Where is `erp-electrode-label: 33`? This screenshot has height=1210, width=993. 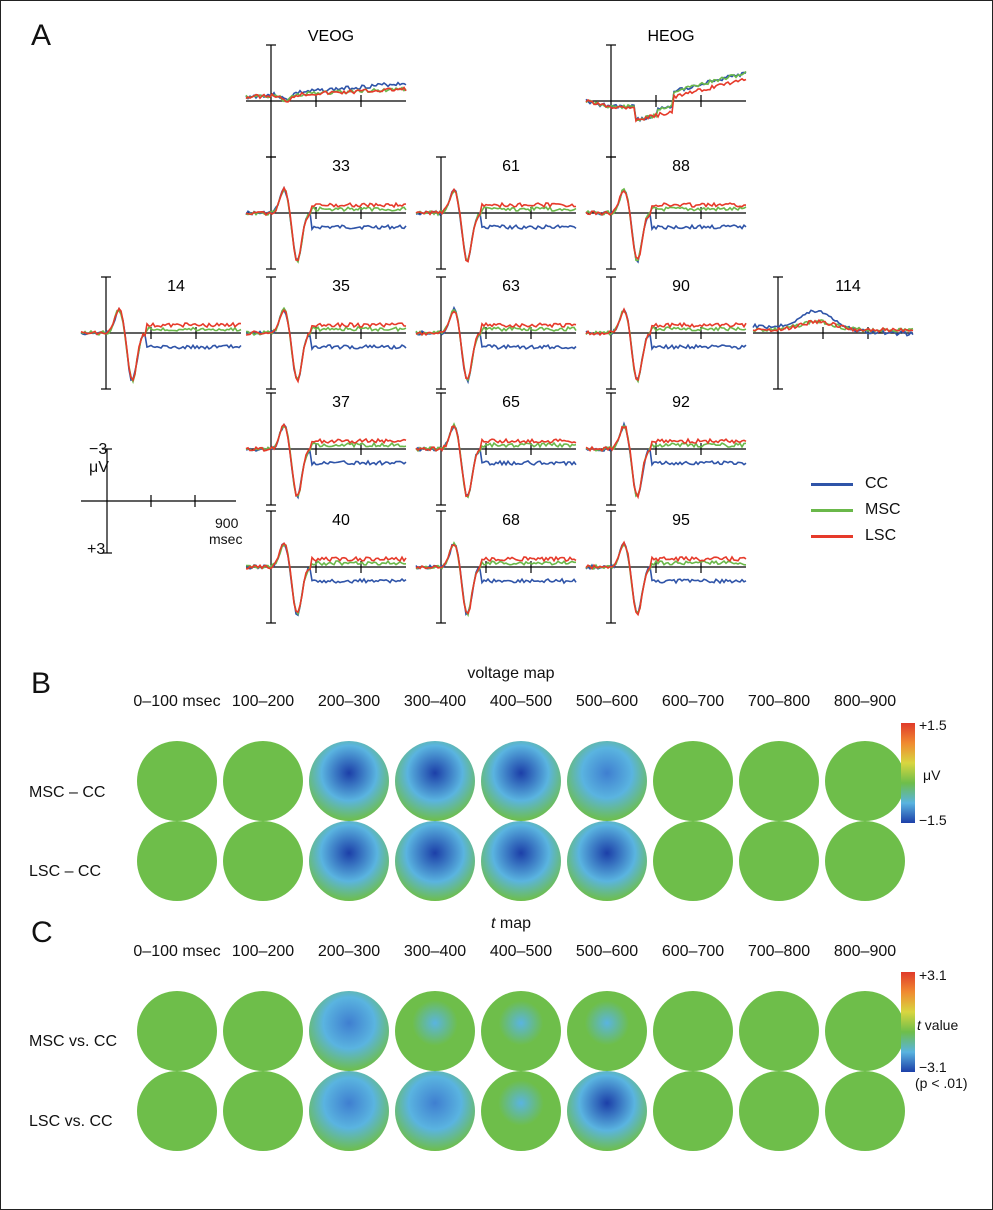
erp-electrode-label: 33 is located at coordinates (341, 166).